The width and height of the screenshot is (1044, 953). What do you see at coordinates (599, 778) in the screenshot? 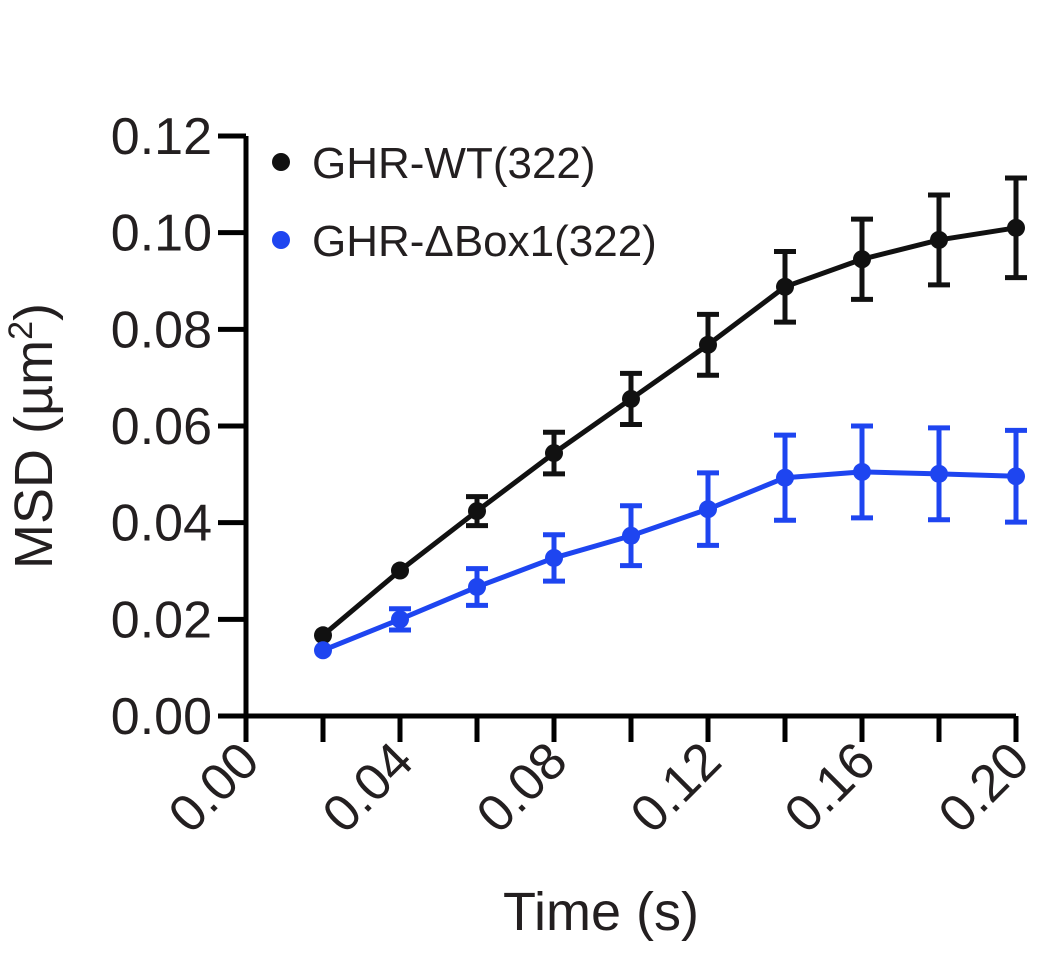
I see `x-axis: 0.00 0.04 0.08 0.12 0.16 0.20` at bounding box center [599, 778].